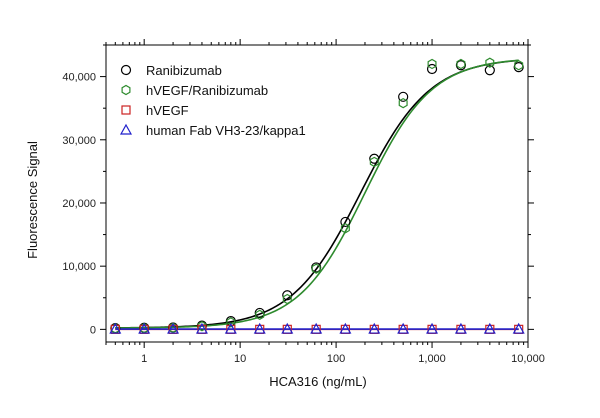 This screenshot has height=418, width=600. I want to click on legend-label-2: hVEGF, so click(167, 110).